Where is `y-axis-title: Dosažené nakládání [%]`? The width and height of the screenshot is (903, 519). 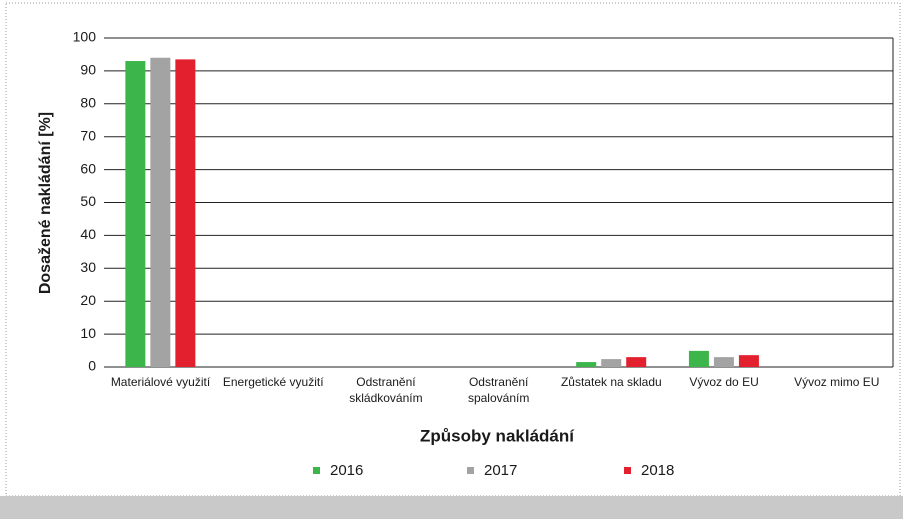
y-axis-title: Dosažené nakládání [%] is located at coordinates (45, 203).